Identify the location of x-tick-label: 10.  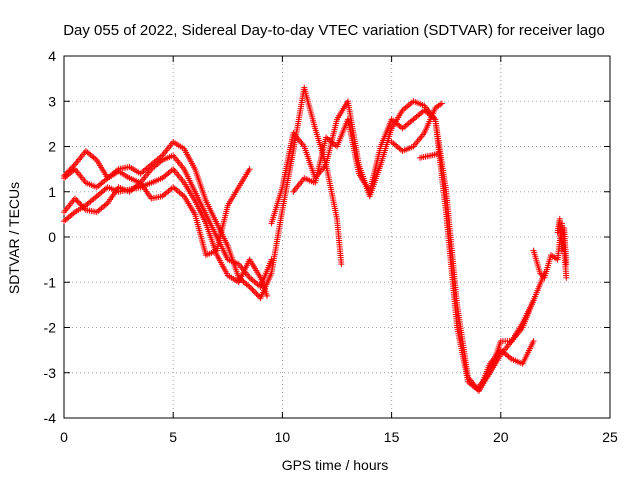
(283, 437).